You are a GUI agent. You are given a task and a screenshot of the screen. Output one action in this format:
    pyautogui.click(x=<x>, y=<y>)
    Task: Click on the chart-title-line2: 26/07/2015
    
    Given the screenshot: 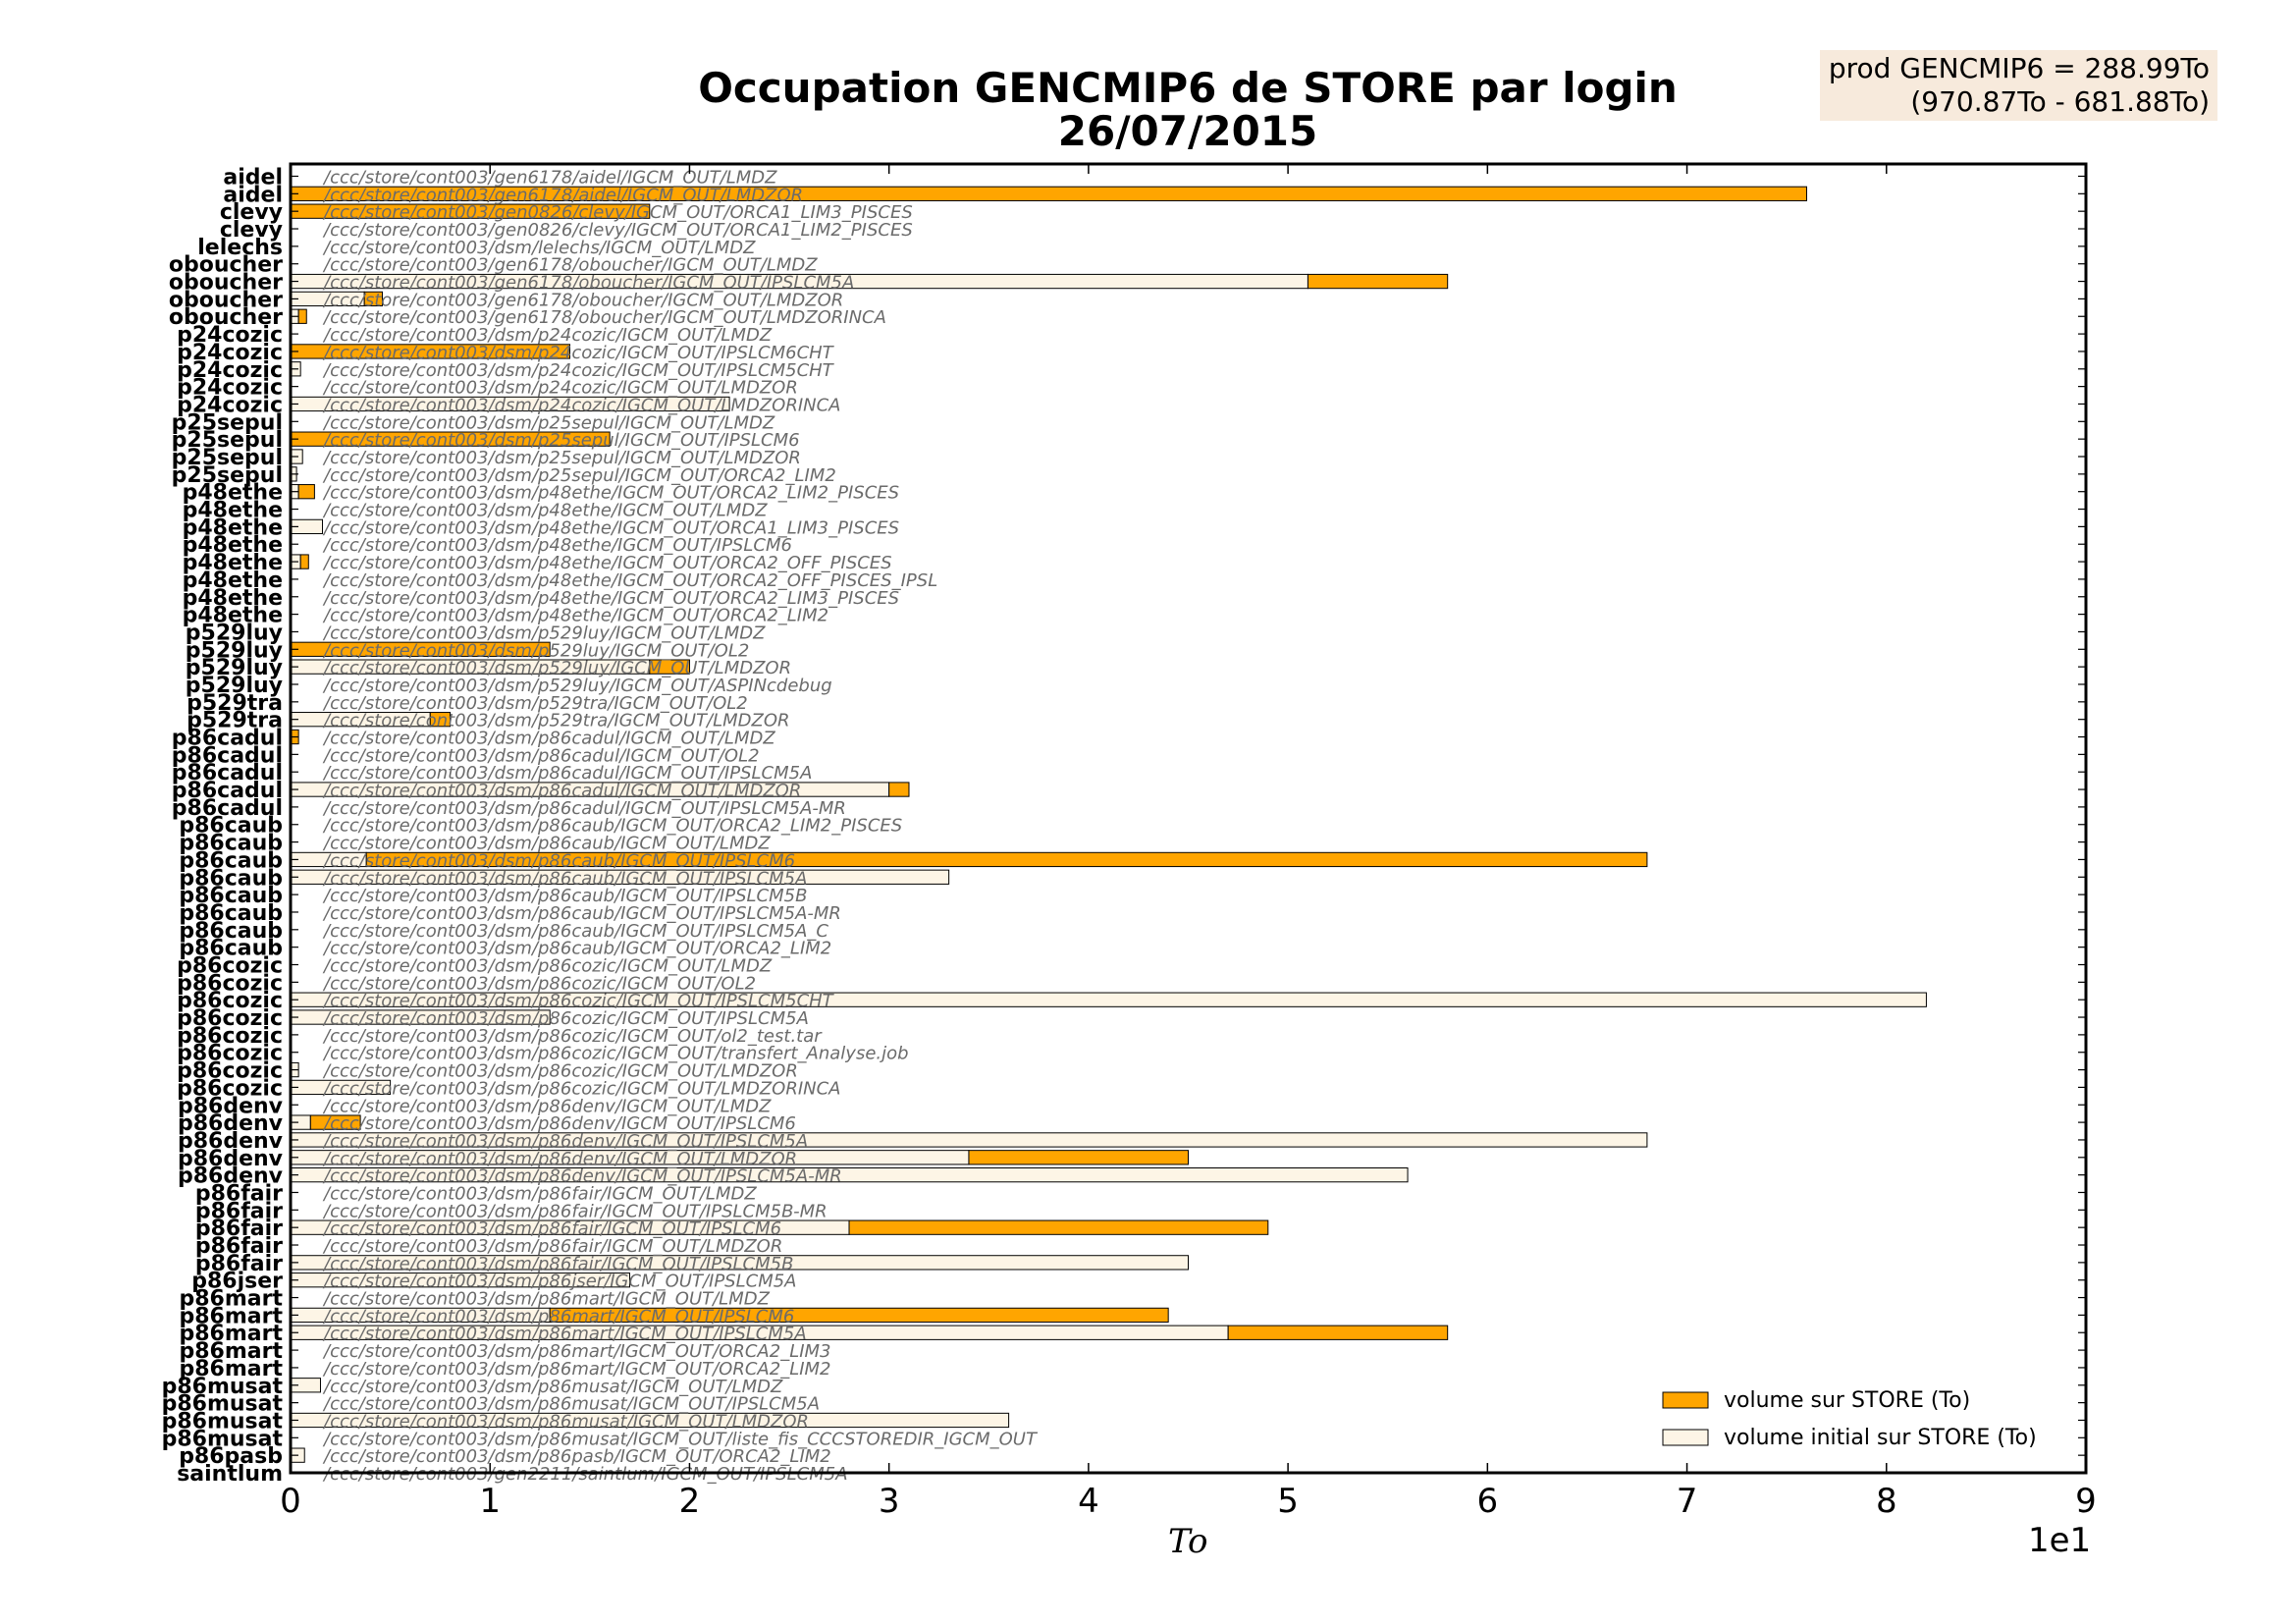 What is the action you would take?
    pyautogui.click(x=1187, y=131)
    